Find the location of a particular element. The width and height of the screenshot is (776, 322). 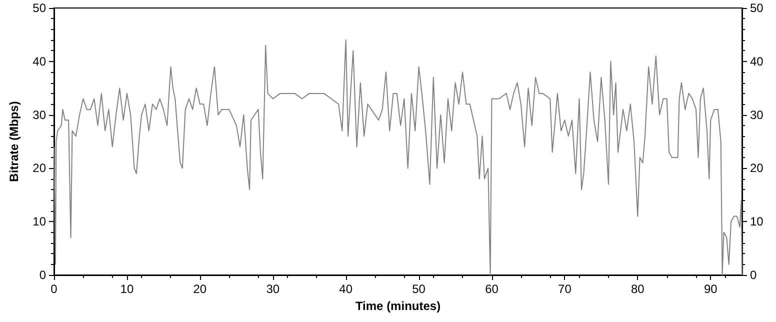

x-tick-label: 90 is located at coordinates (711, 289).